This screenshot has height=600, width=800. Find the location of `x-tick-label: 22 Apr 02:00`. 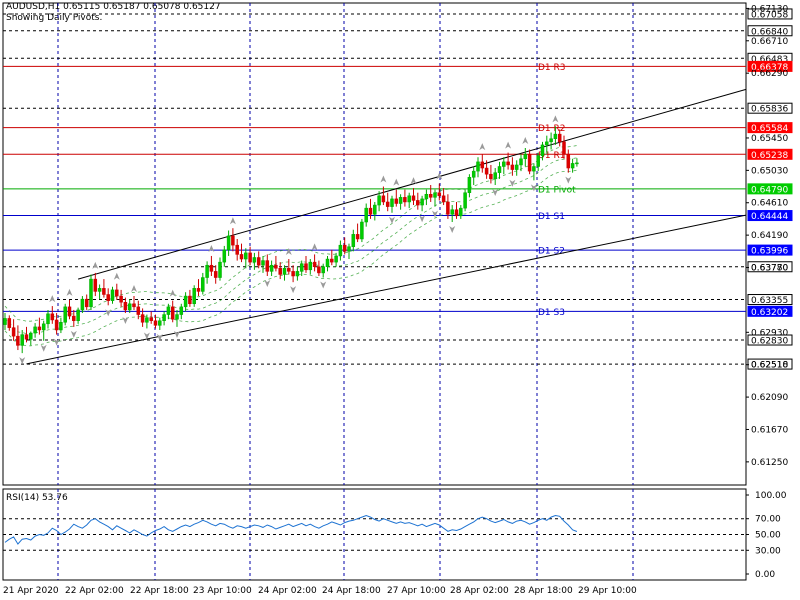

x-tick-label: 22 Apr 02:00 is located at coordinates (94, 591).